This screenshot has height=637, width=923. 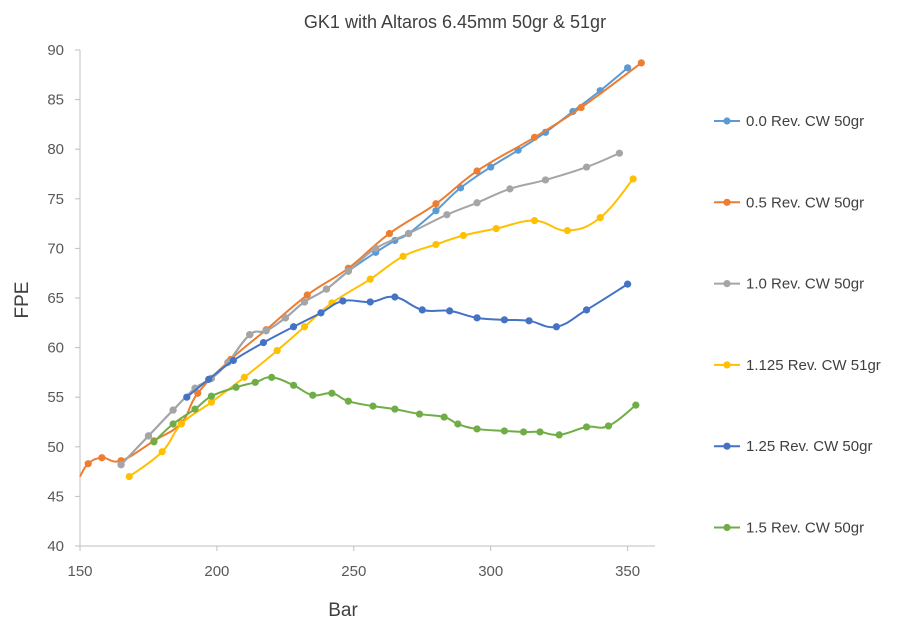 What do you see at coordinates (490, 571) in the screenshot?
I see `x-tick-label: 300` at bounding box center [490, 571].